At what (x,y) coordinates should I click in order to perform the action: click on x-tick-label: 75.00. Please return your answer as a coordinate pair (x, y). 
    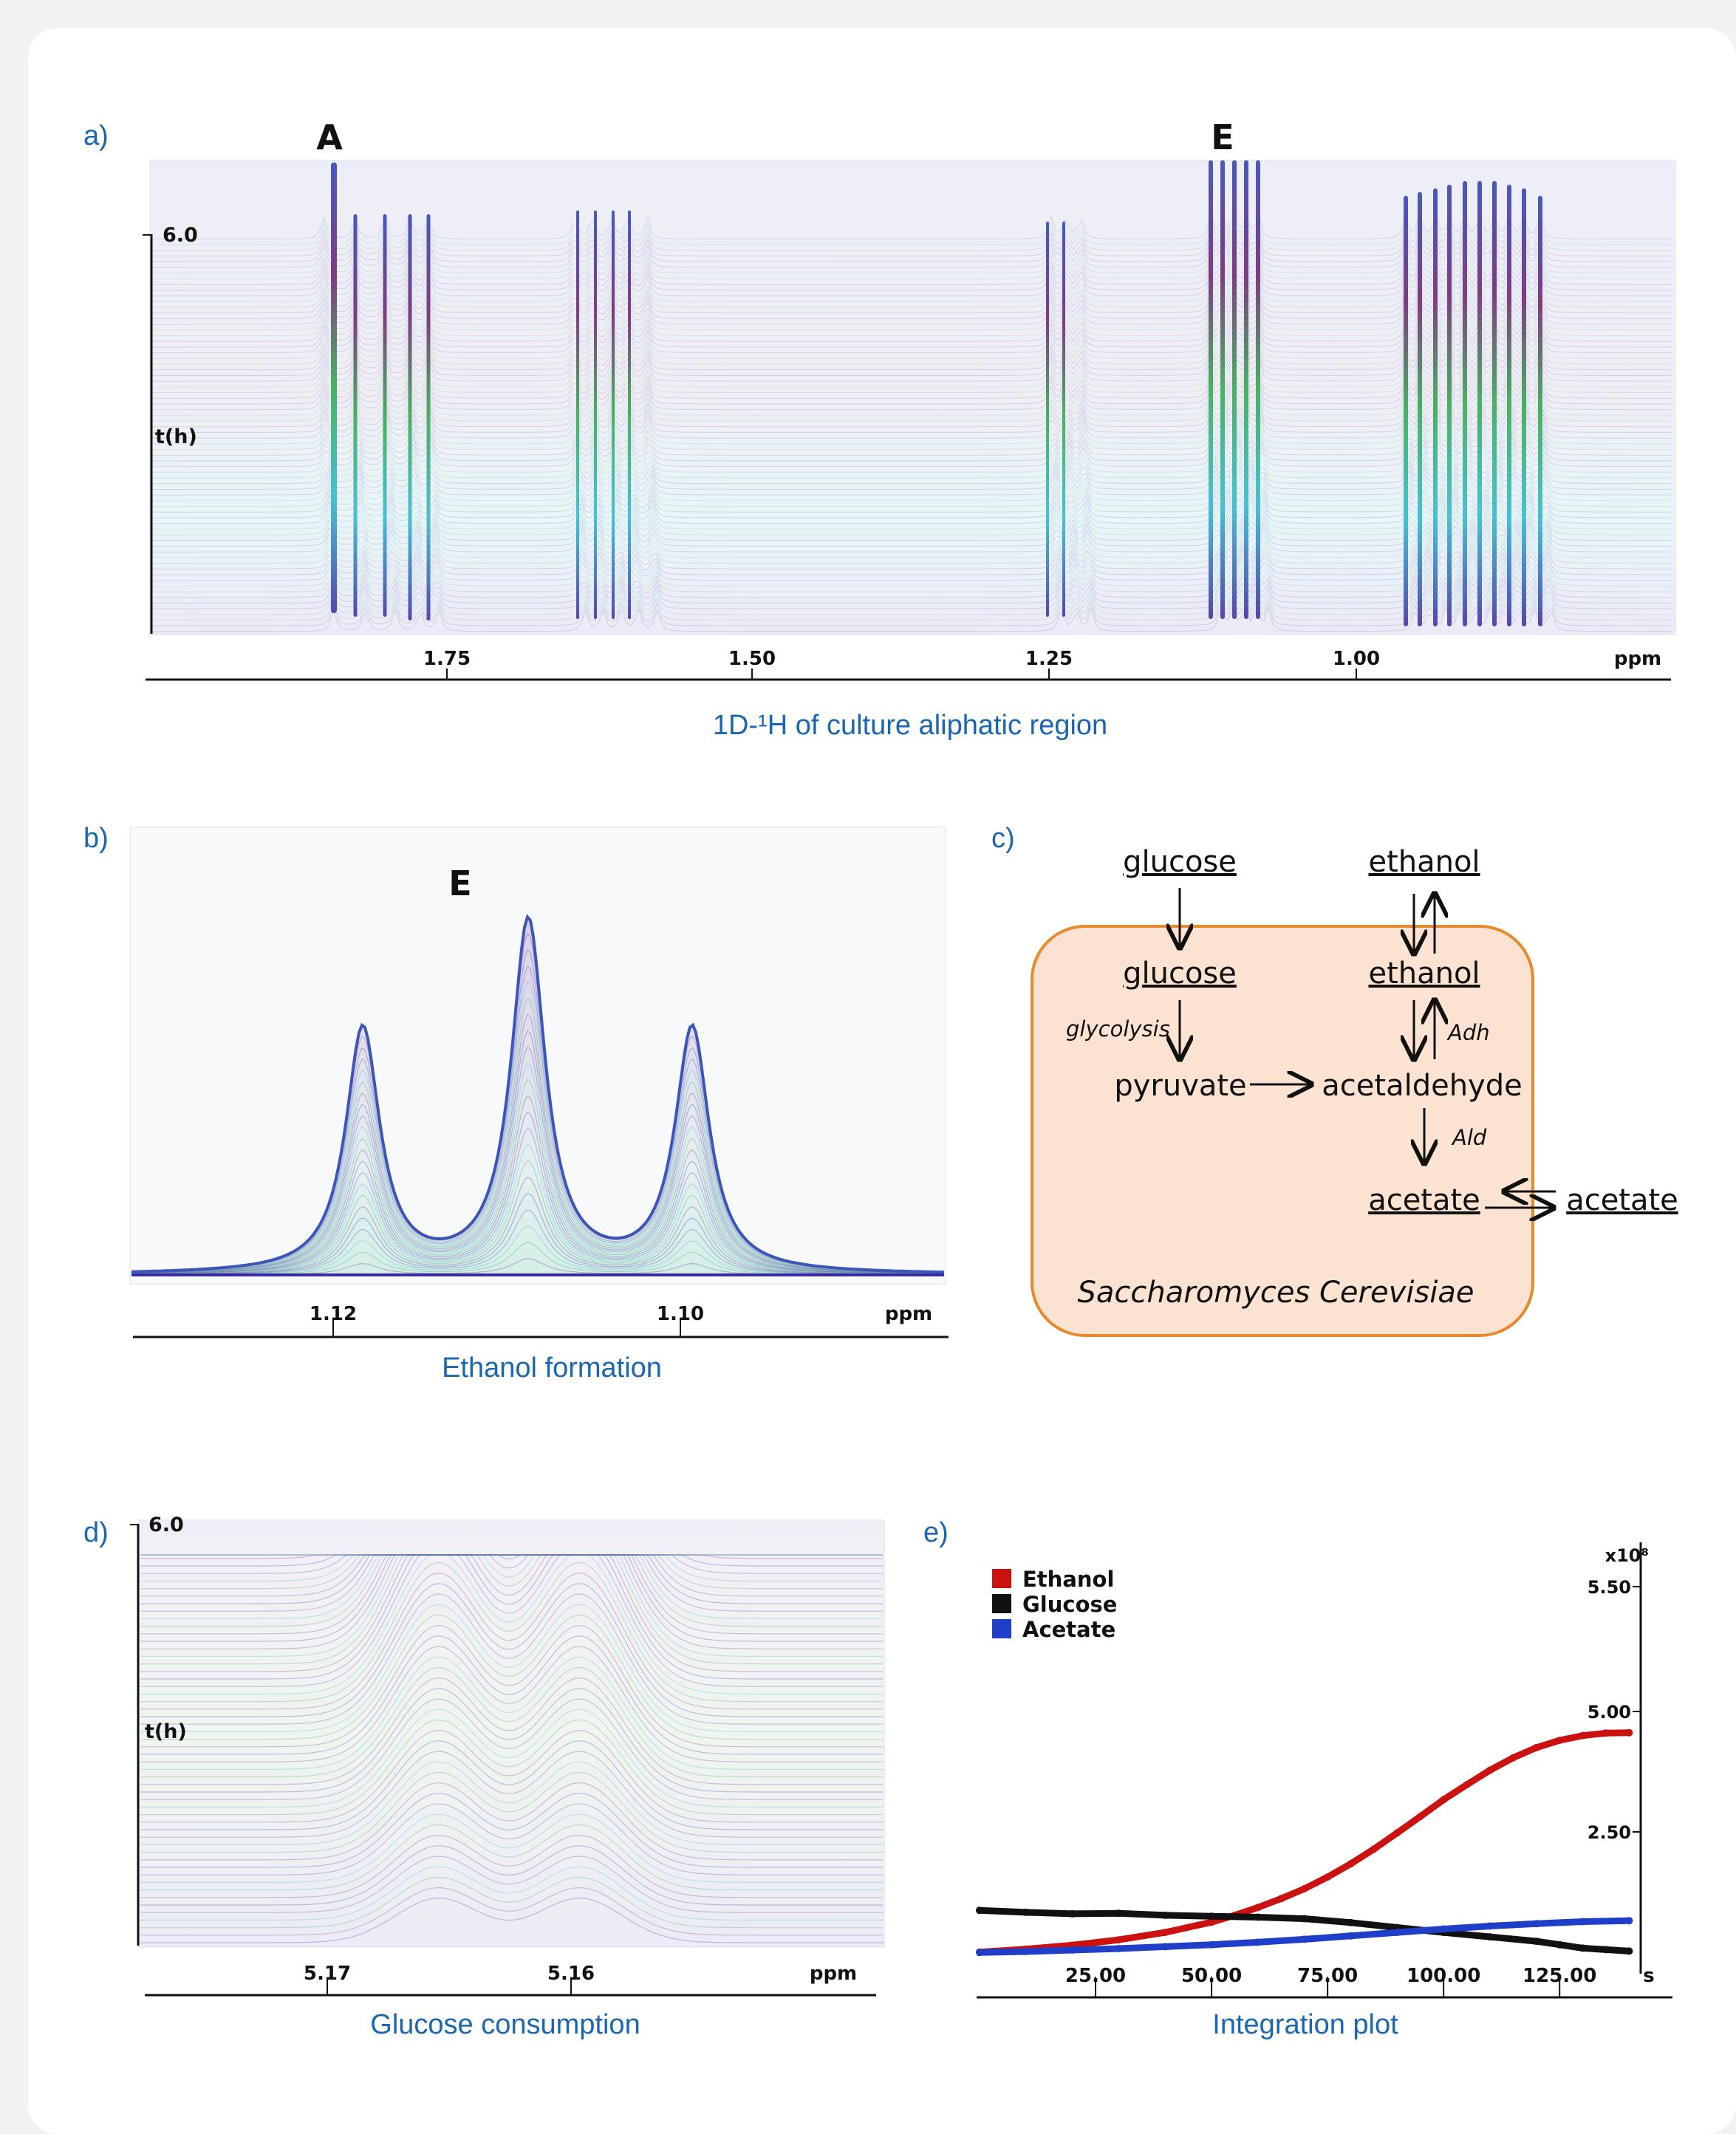
    Looking at the image, I should click on (1327, 1976).